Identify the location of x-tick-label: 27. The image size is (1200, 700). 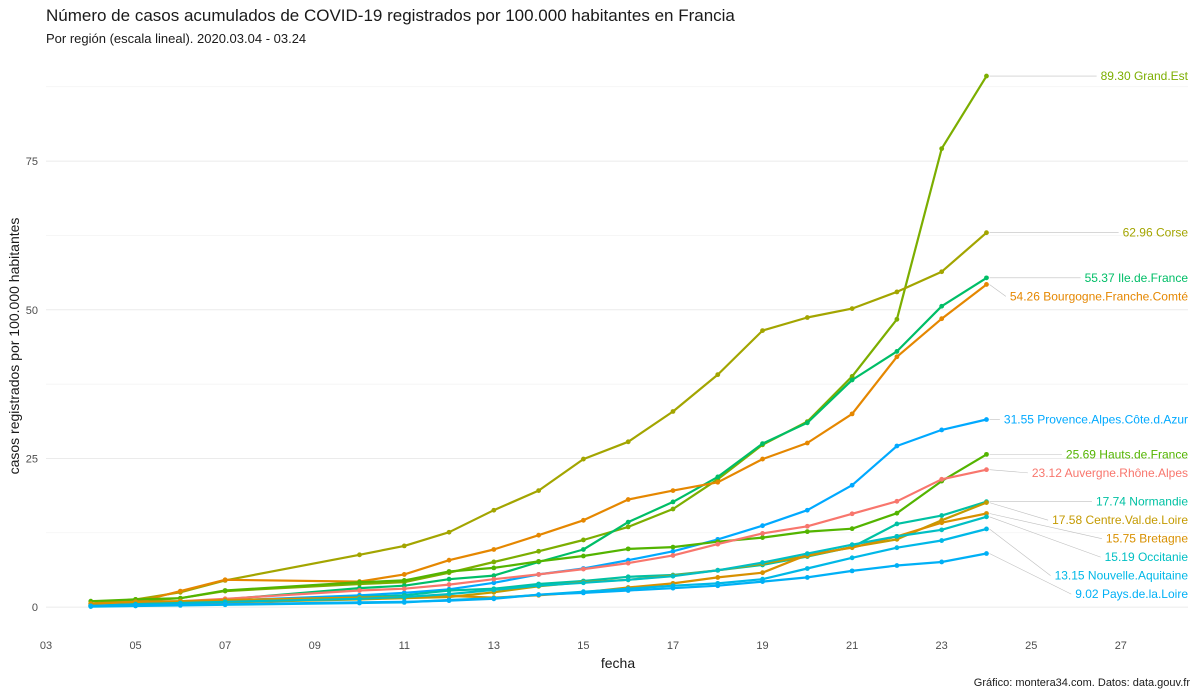
(1121, 646).